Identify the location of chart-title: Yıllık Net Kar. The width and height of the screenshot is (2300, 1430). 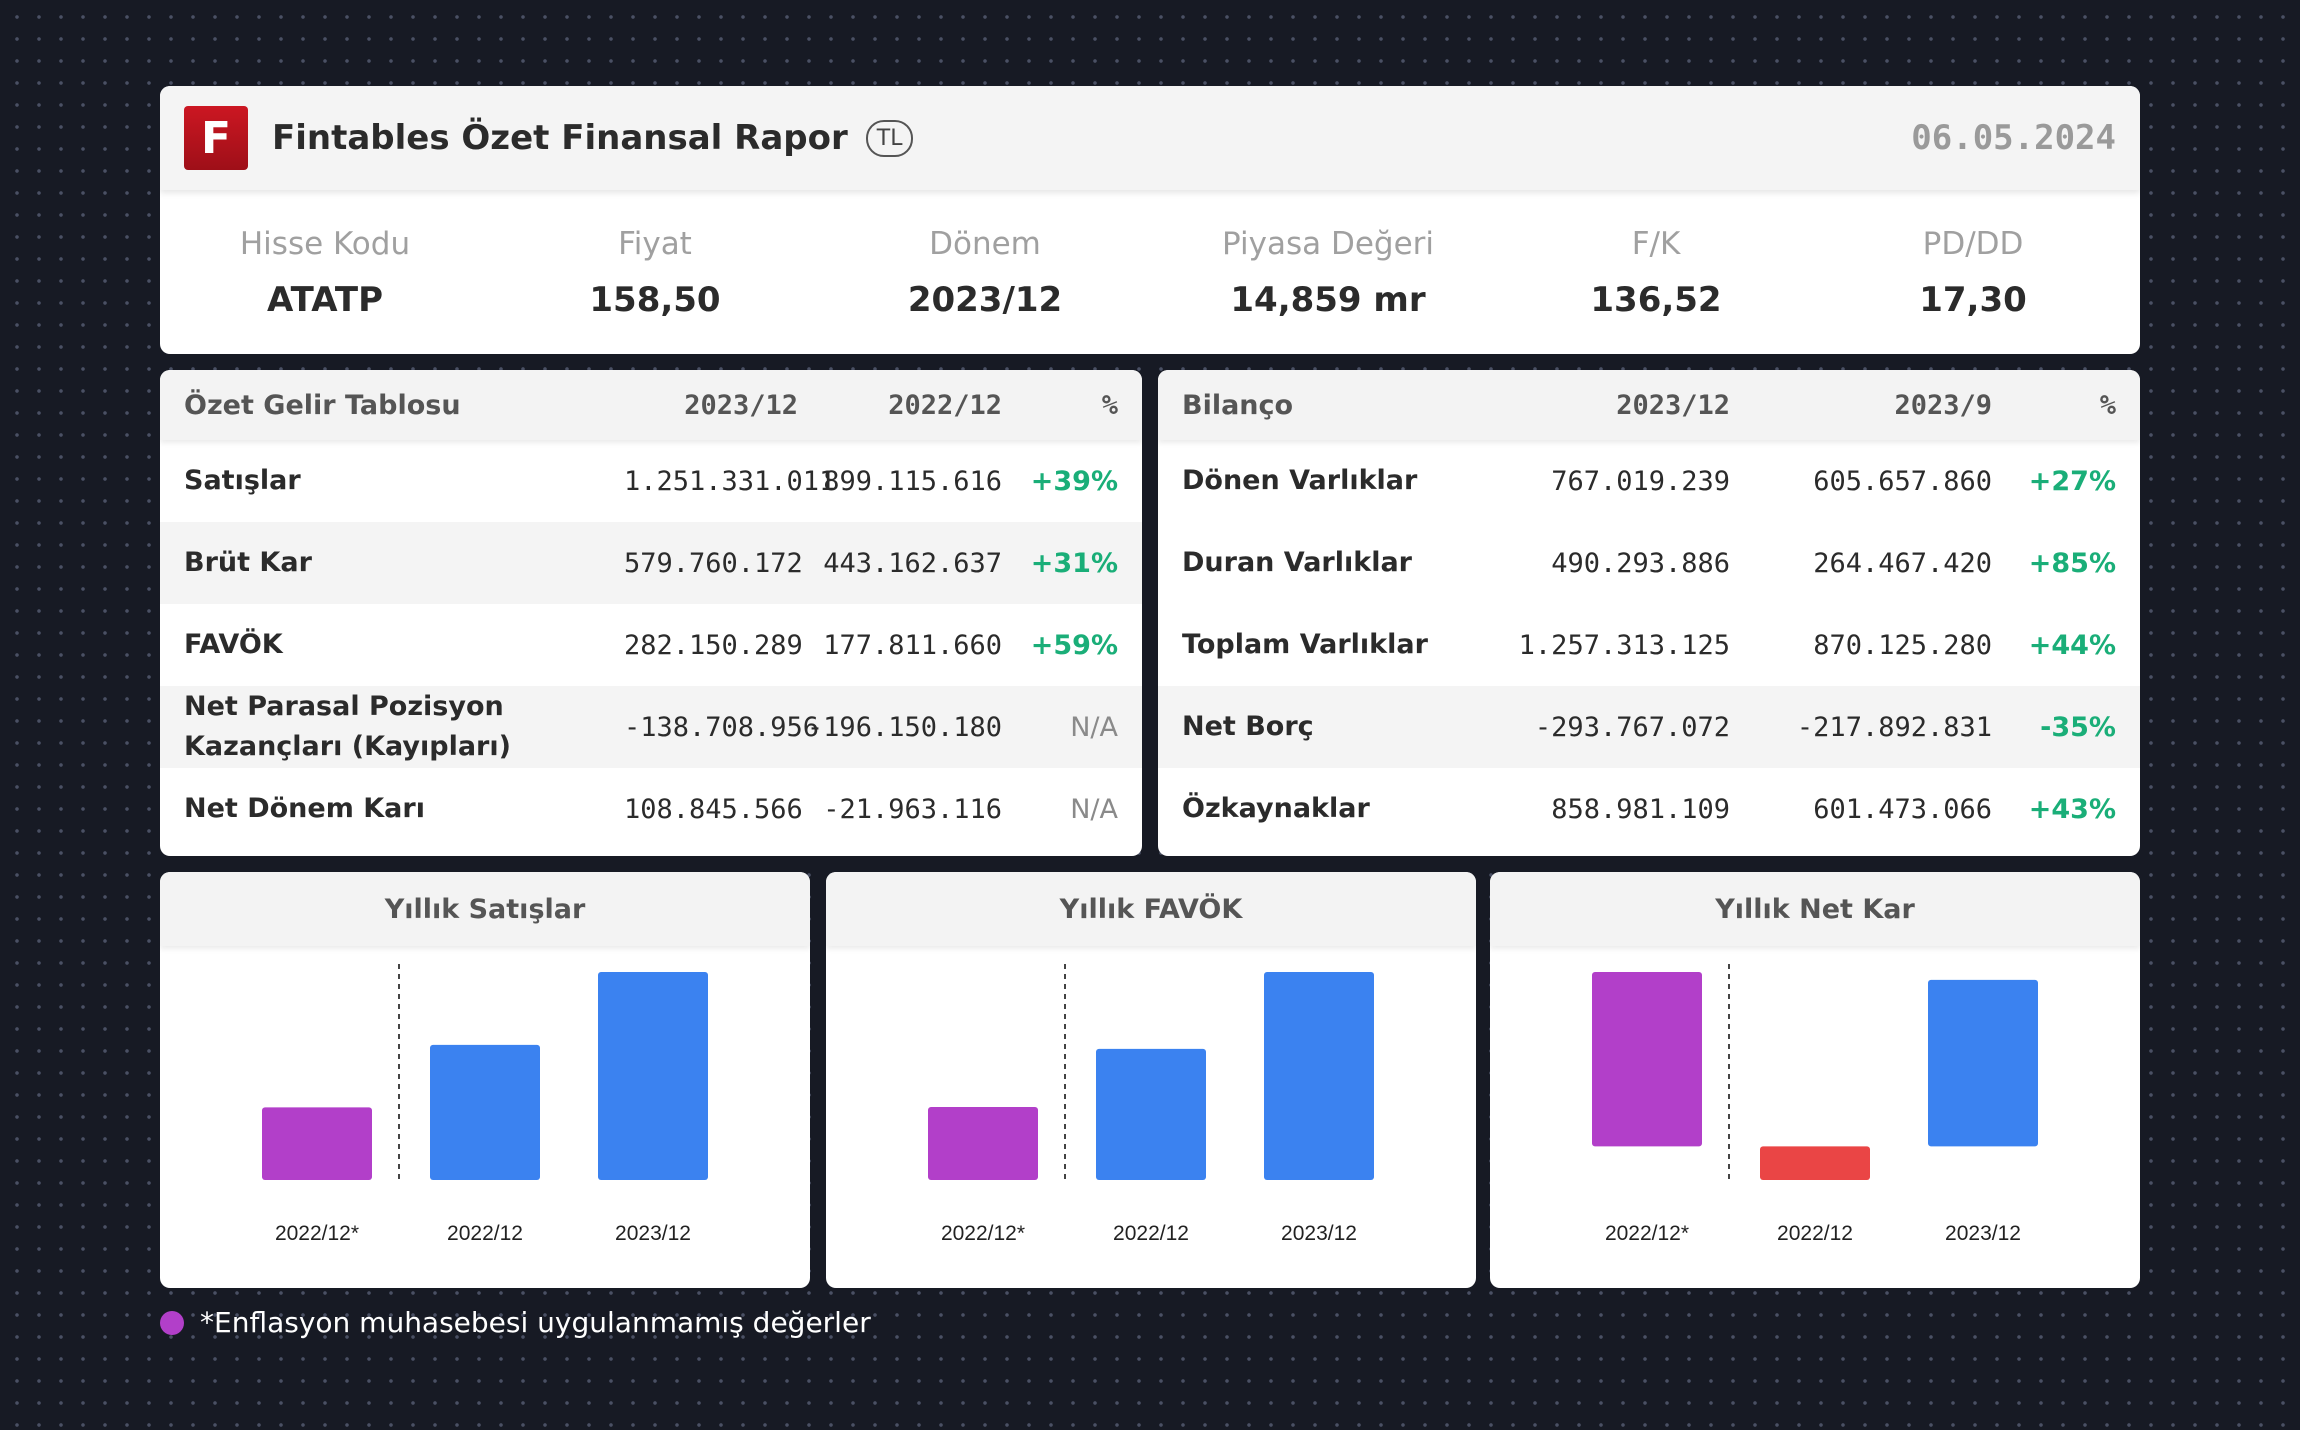
(1815, 909).